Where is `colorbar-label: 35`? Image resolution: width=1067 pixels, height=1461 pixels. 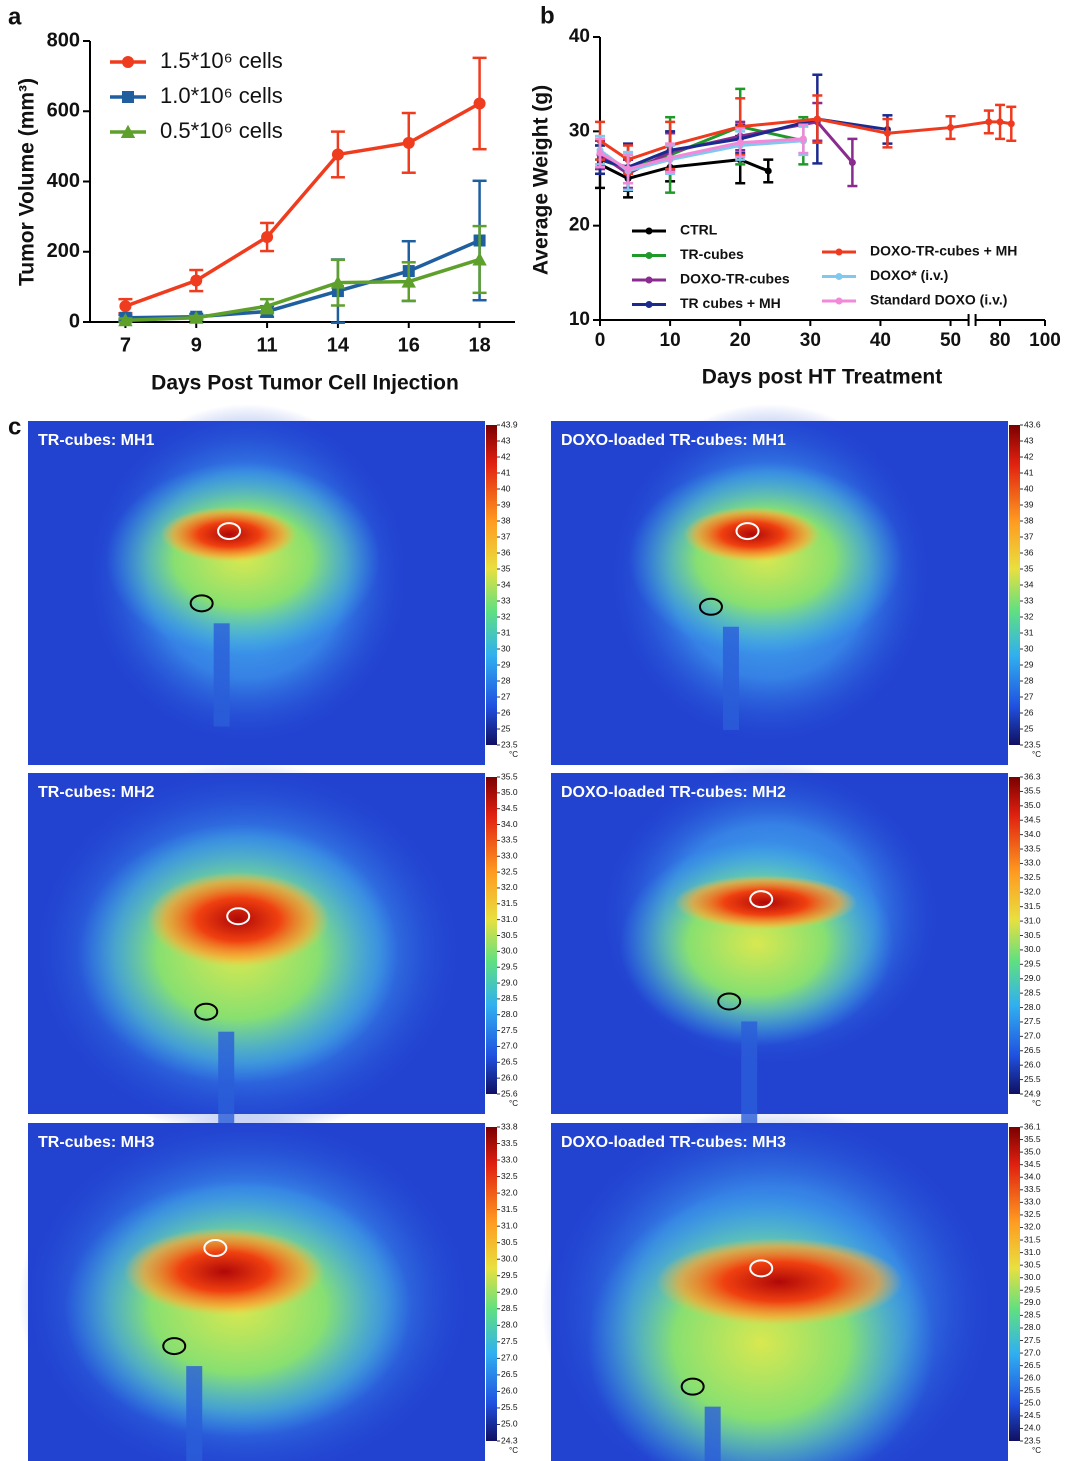
colorbar-label: 35 is located at coordinates (506, 568).